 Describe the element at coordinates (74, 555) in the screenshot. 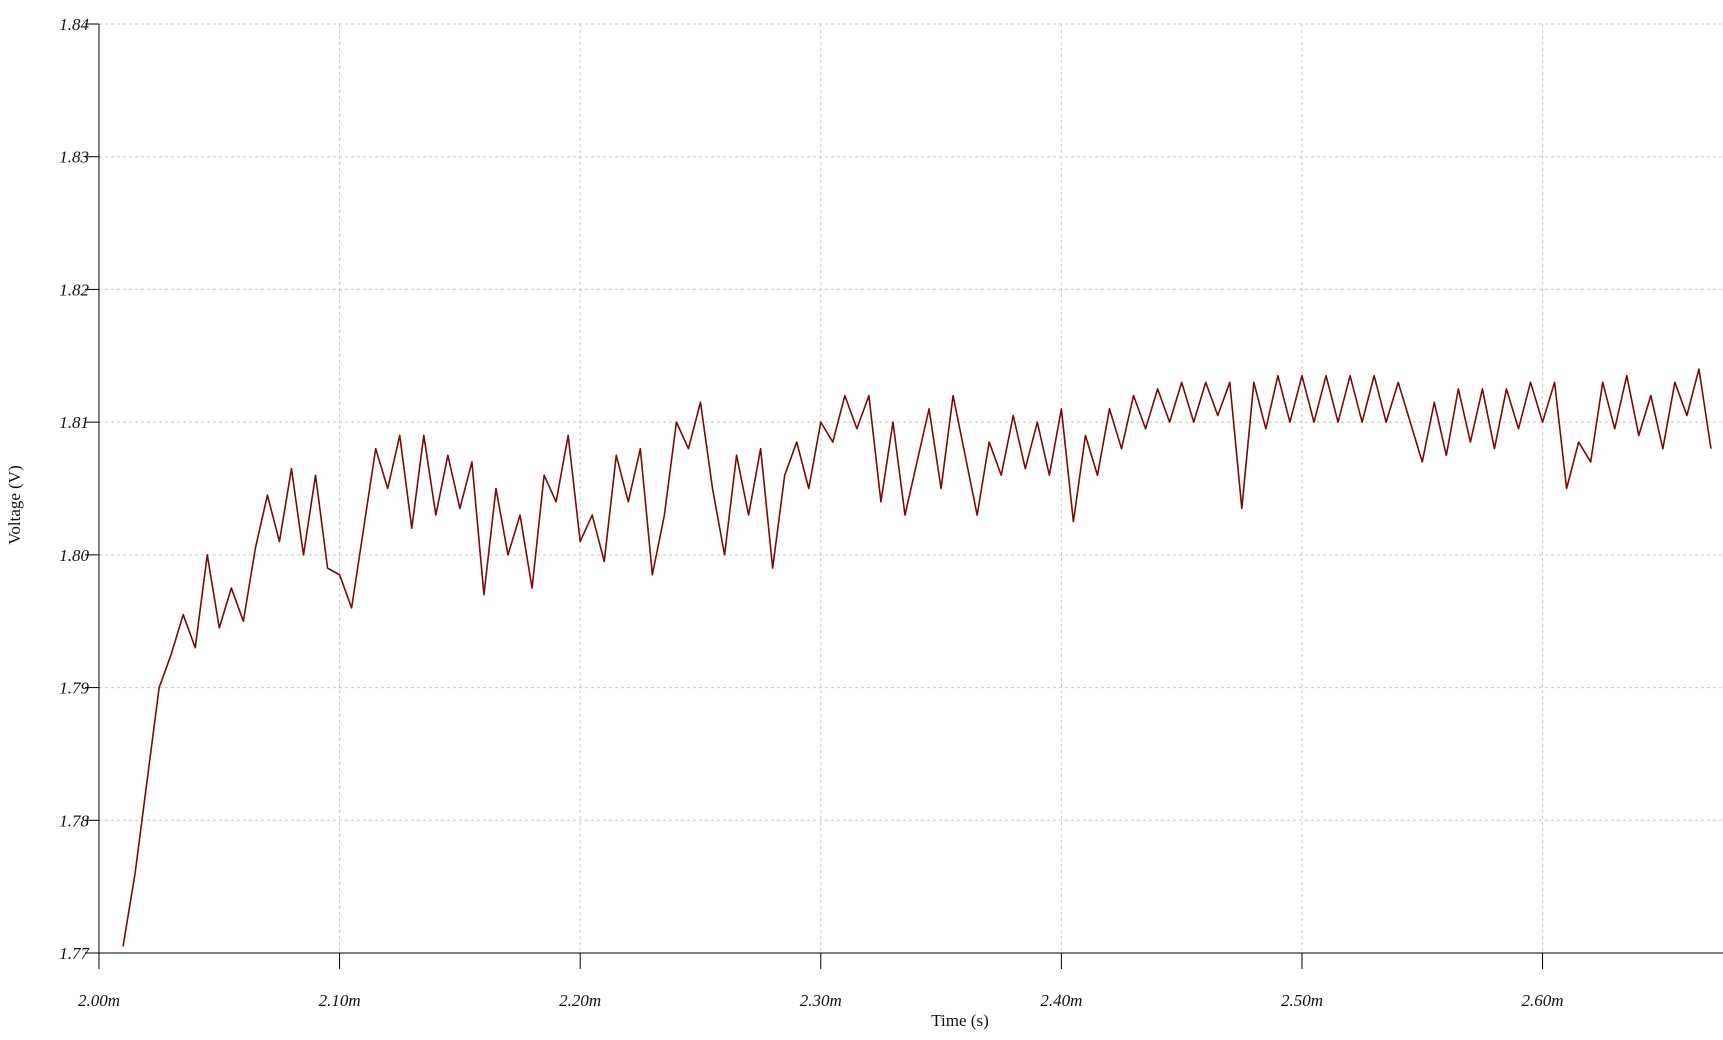

I see `y-tick-label: 1.80` at that location.